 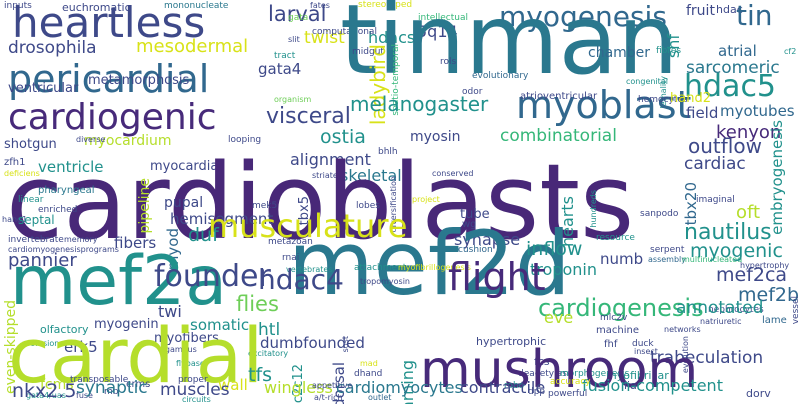 I want to click on word-cardiomyogenesisprograms: cardiomyogenesisprograms, so click(x=63, y=249).